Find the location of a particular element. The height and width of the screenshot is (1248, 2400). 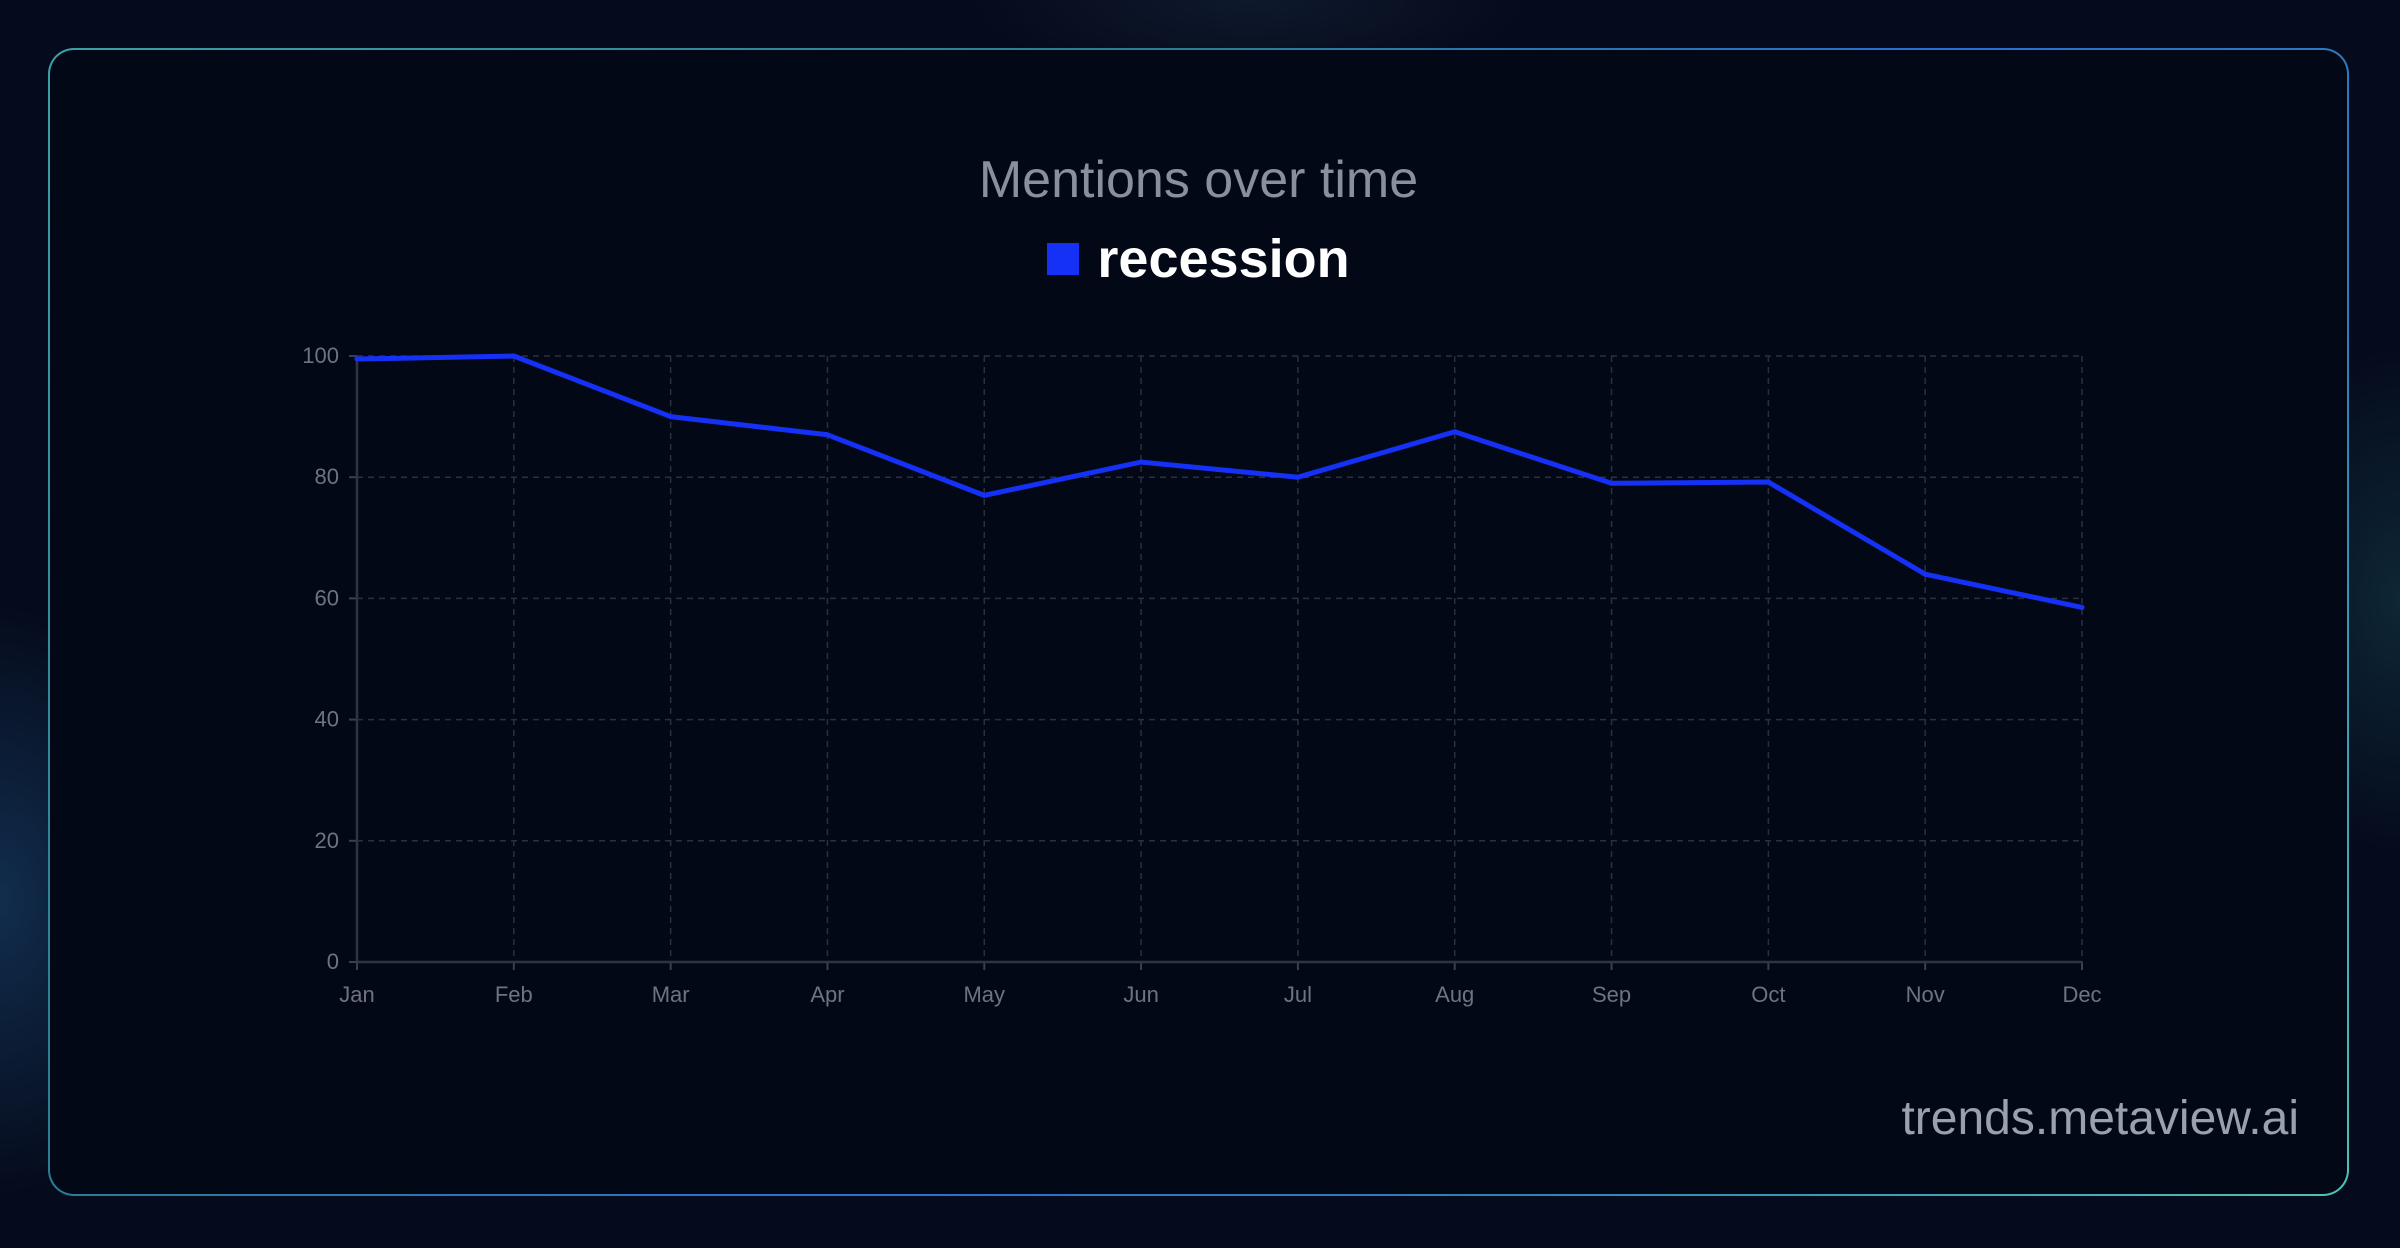

x-tick-label: Sep is located at coordinates (1611, 994).